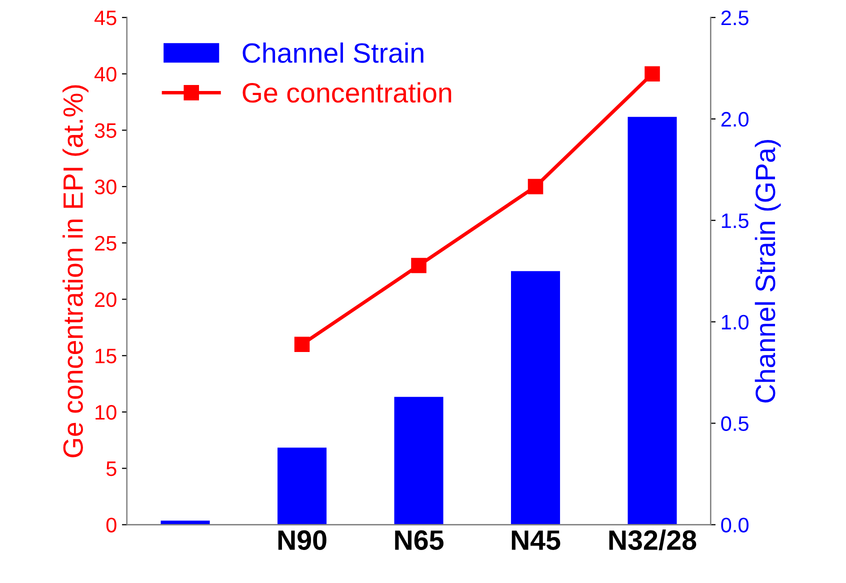 Image resolution: width=846 pixels, height=583 pixels. What do you see at coordinates (652, 540) in the screenshot?
I see `x-tick-label: N32/28` at bounding box center [652, 540].